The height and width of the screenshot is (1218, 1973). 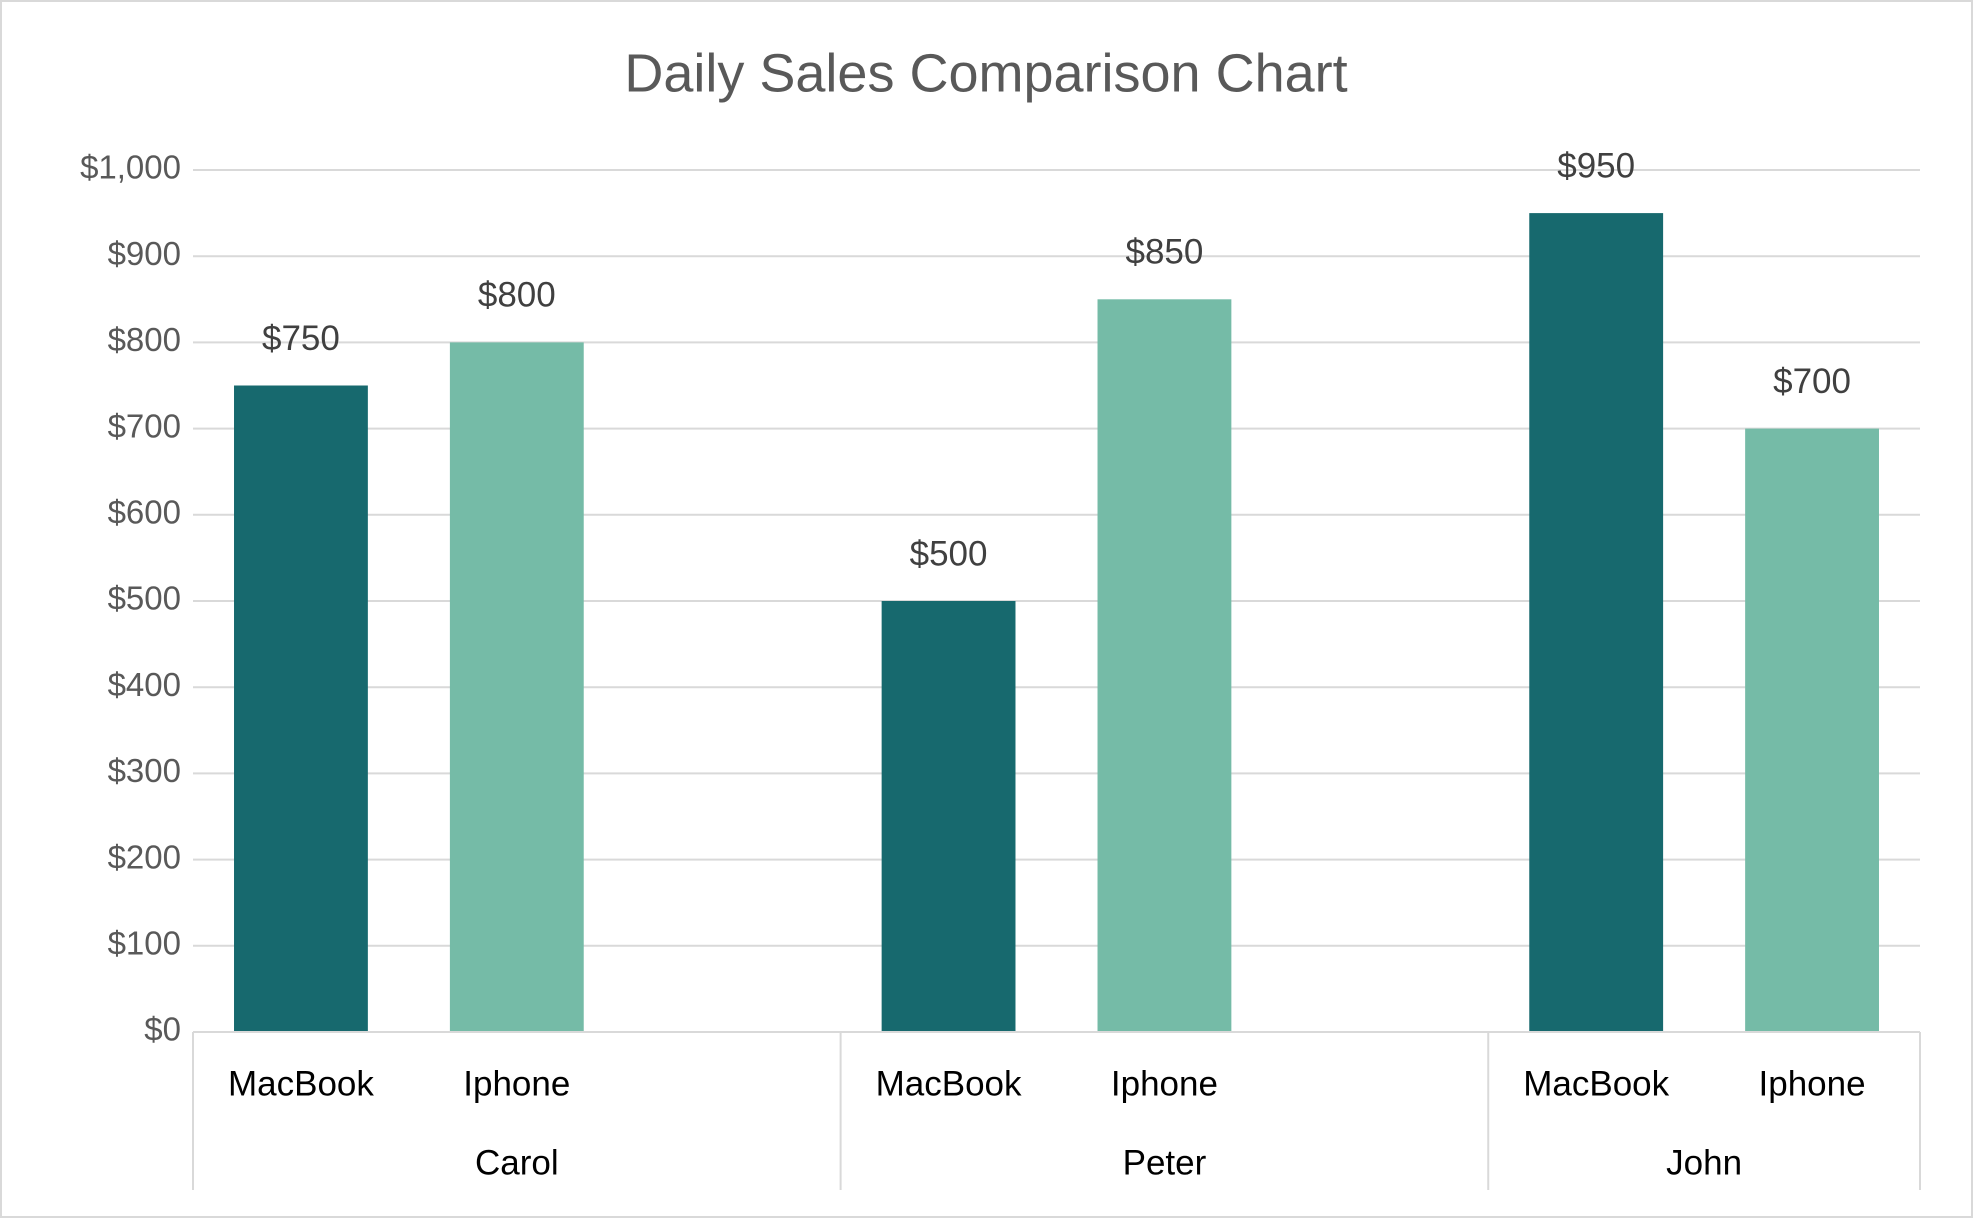 I want to click on y-tick-label: $700, so click(x=144, y=425).